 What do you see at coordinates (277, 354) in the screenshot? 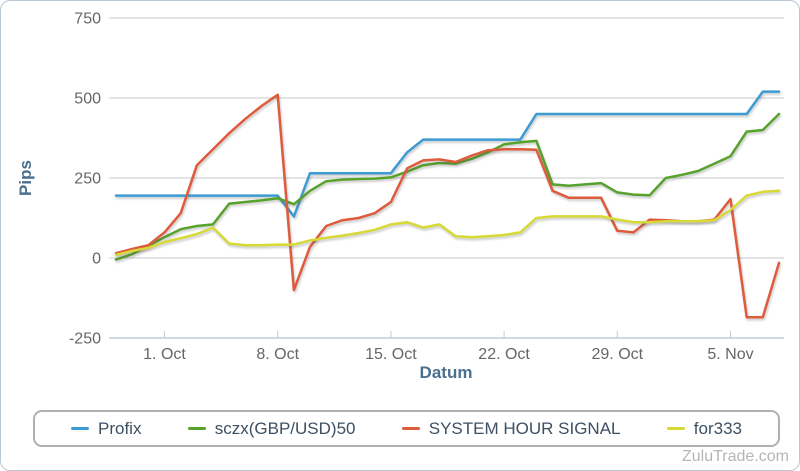
I see `x-tick-label: 8. Oct` at bounding box center [277, 354].